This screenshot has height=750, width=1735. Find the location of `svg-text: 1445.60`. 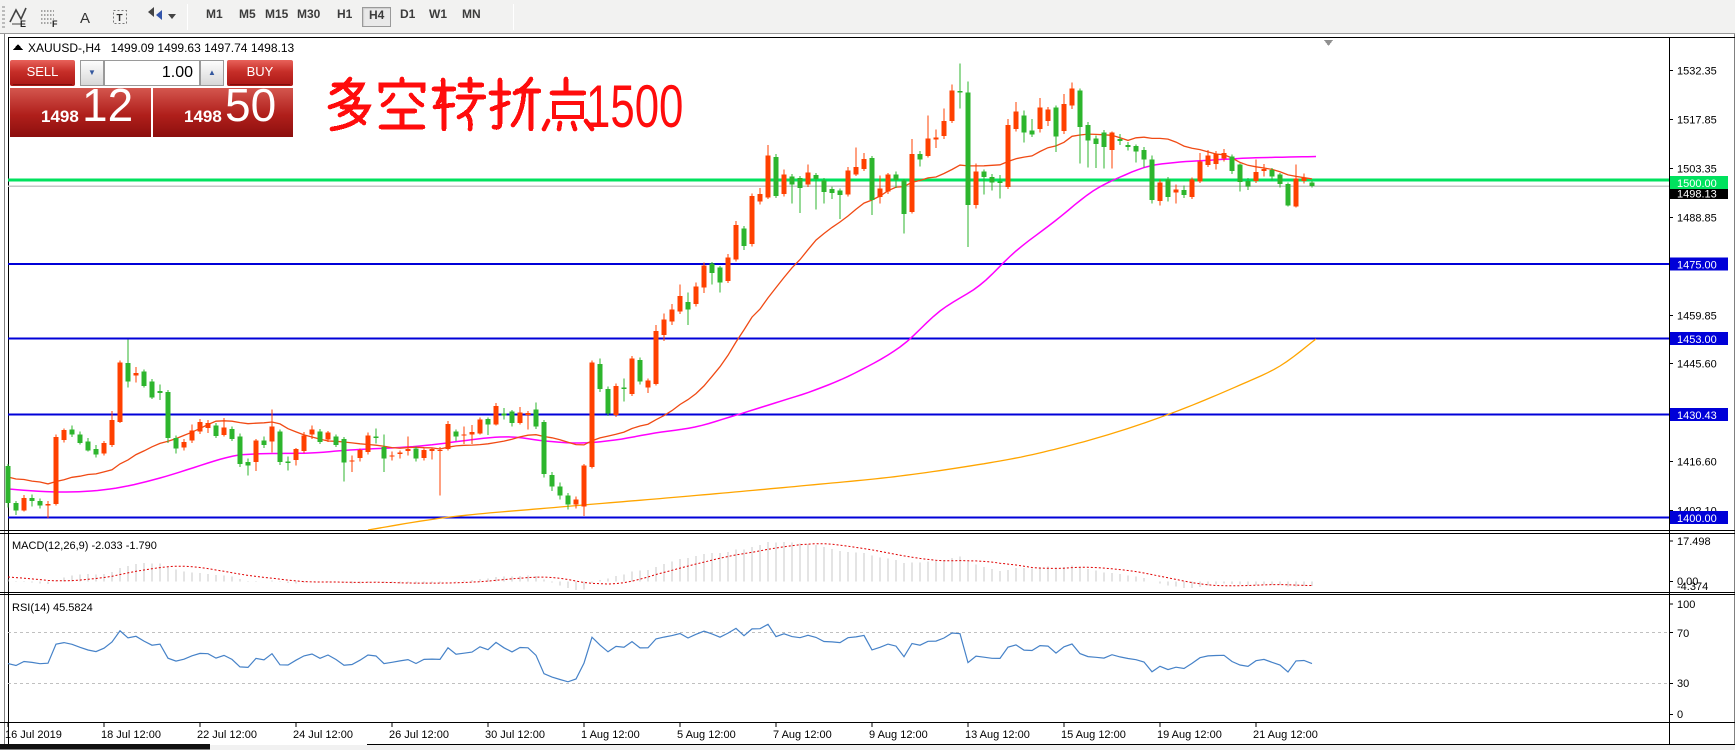

svg-text: 1445.60 is located at coordinates (1697, 364).